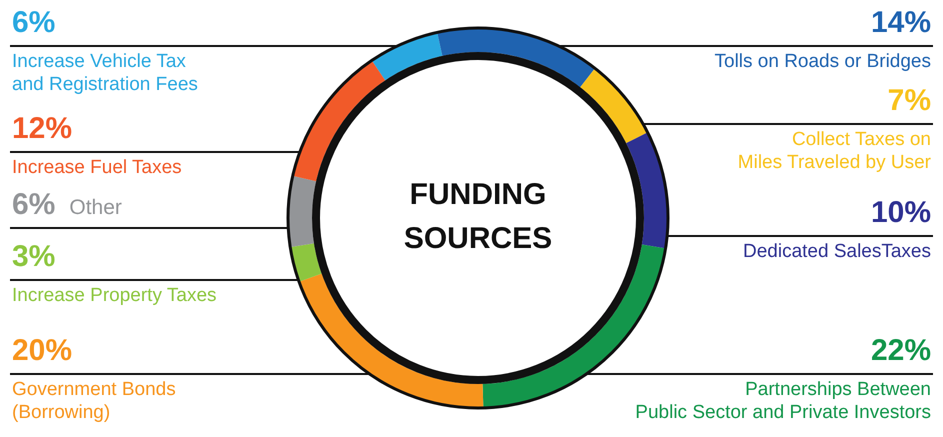 This screenshot has width=943, height=437. What do you see at coordinates (95, 207) in the screenshot?
I see `slice-label: Other` at bounding box center [95, 207].